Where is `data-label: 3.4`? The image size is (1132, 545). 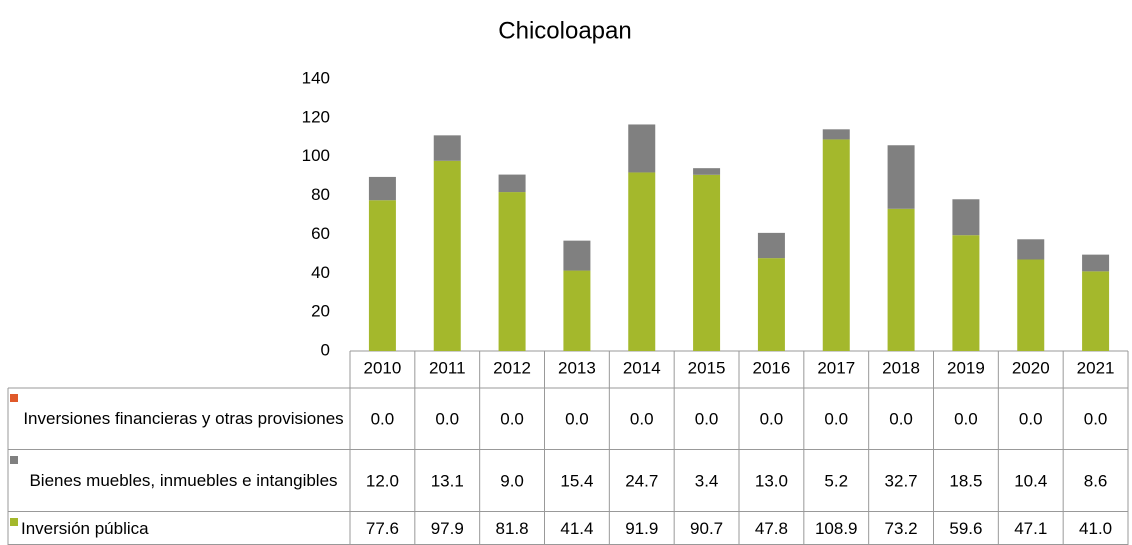
data-label: 3.4 is located at coordinates (707, 480).